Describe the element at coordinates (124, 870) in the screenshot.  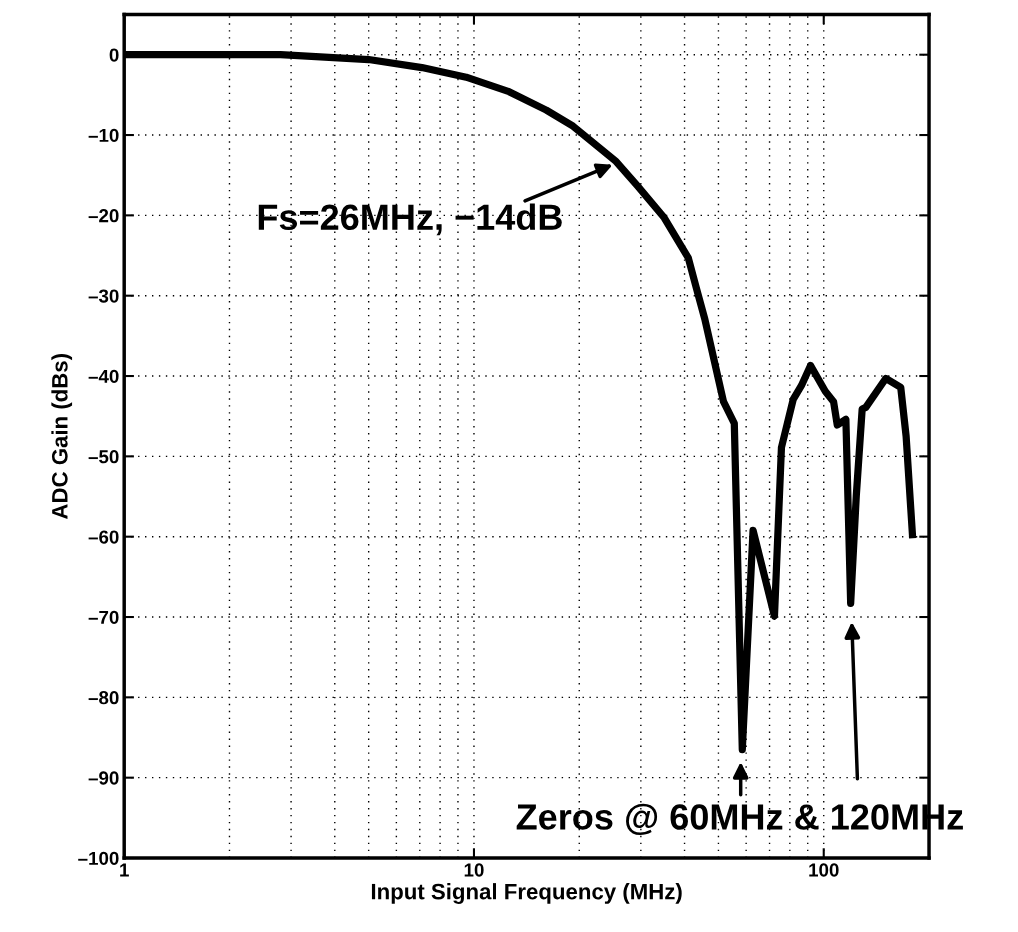
I see `x-tick-label: 1` at that location.